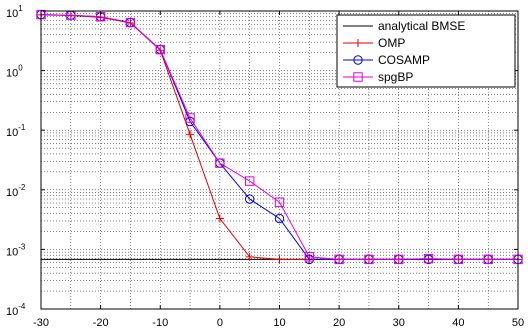 The height and width of the screenshot is (336, 531). What do you see at coordinates (374, 43) in the screenshot?
I see `legend-item: OMP` at bounding box center [374, 43].